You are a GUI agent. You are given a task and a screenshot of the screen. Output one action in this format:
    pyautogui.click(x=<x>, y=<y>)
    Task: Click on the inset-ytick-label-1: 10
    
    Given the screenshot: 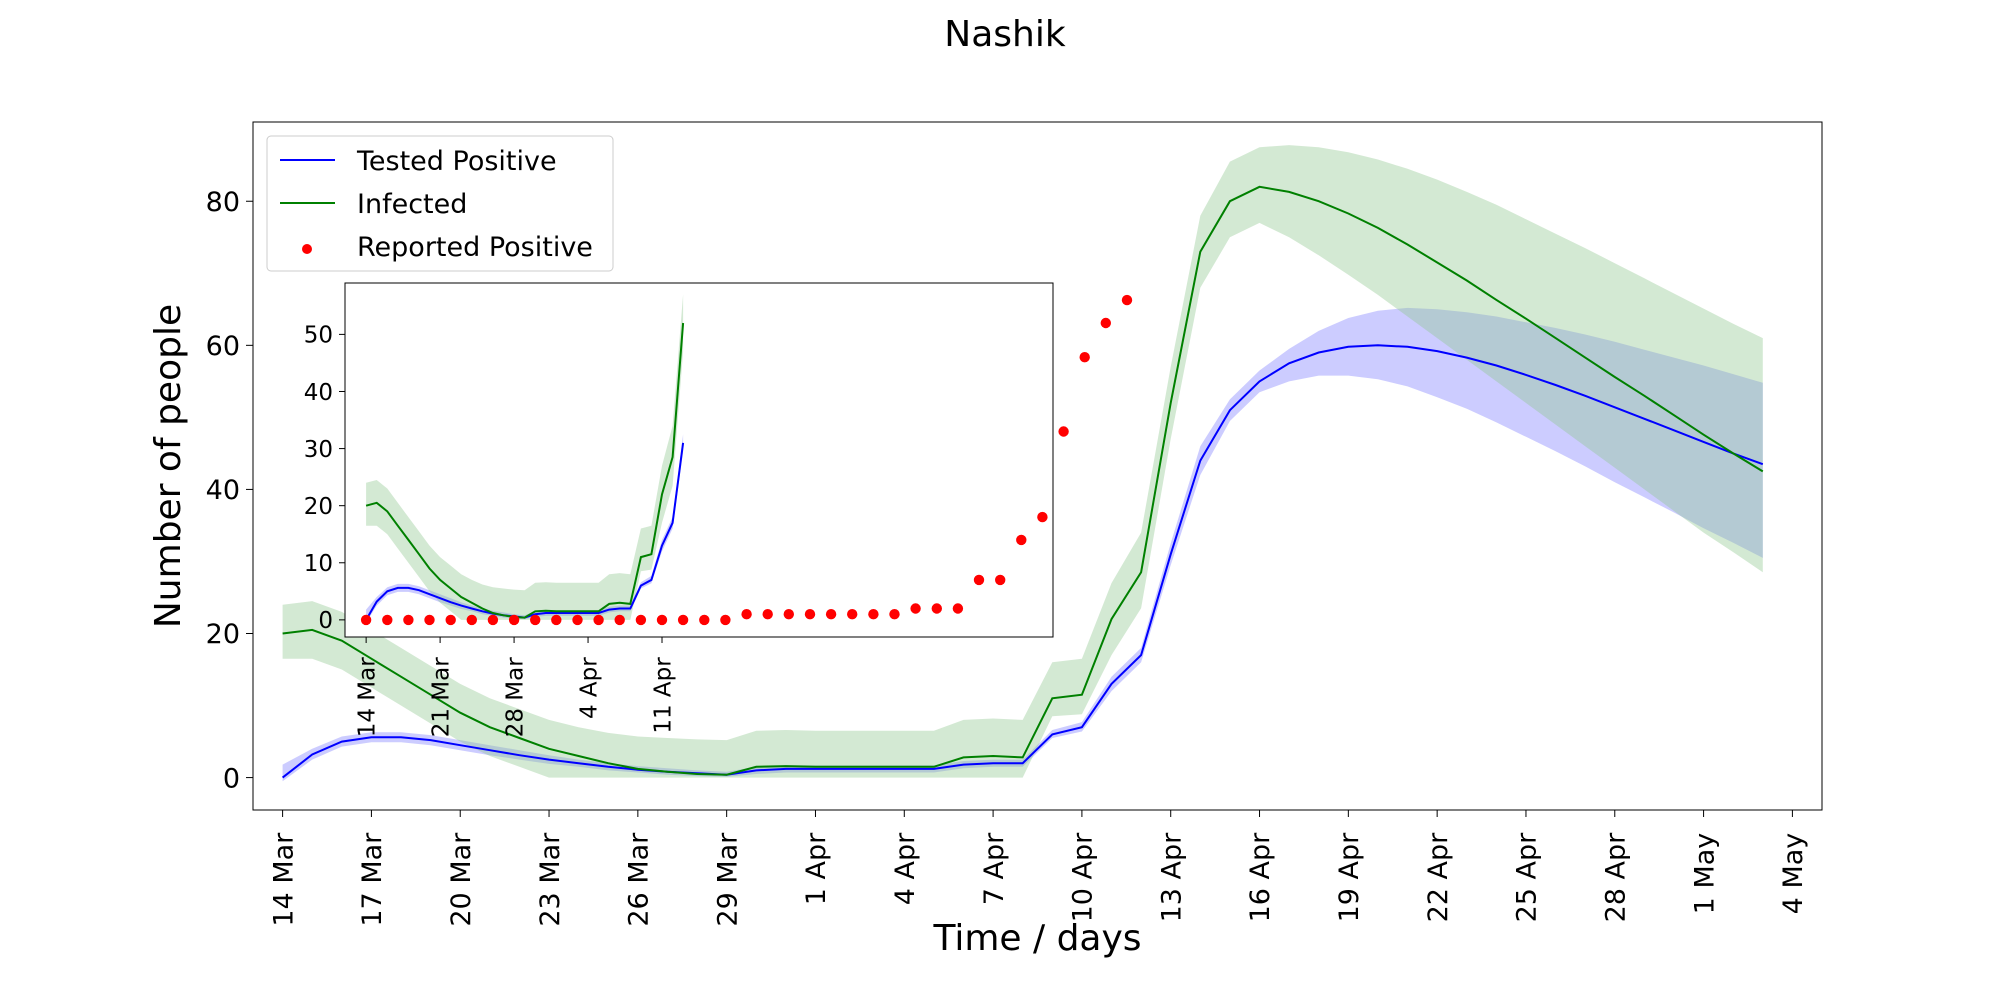 What is the action you would take?
    pyautogui.click(x=318, y=564)
    